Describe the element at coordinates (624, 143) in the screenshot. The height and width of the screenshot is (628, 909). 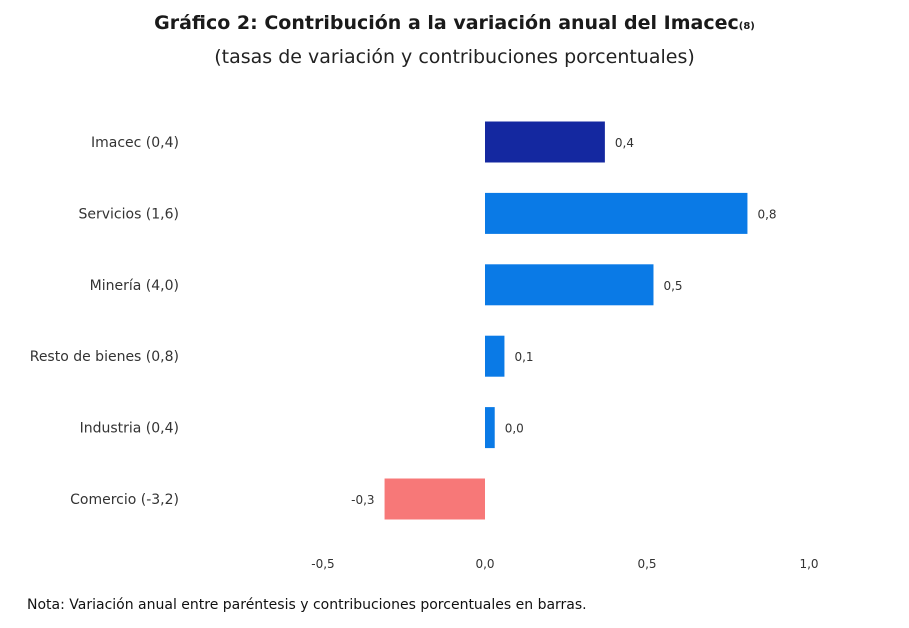
I see `data-label-0: 0,4` at that location.